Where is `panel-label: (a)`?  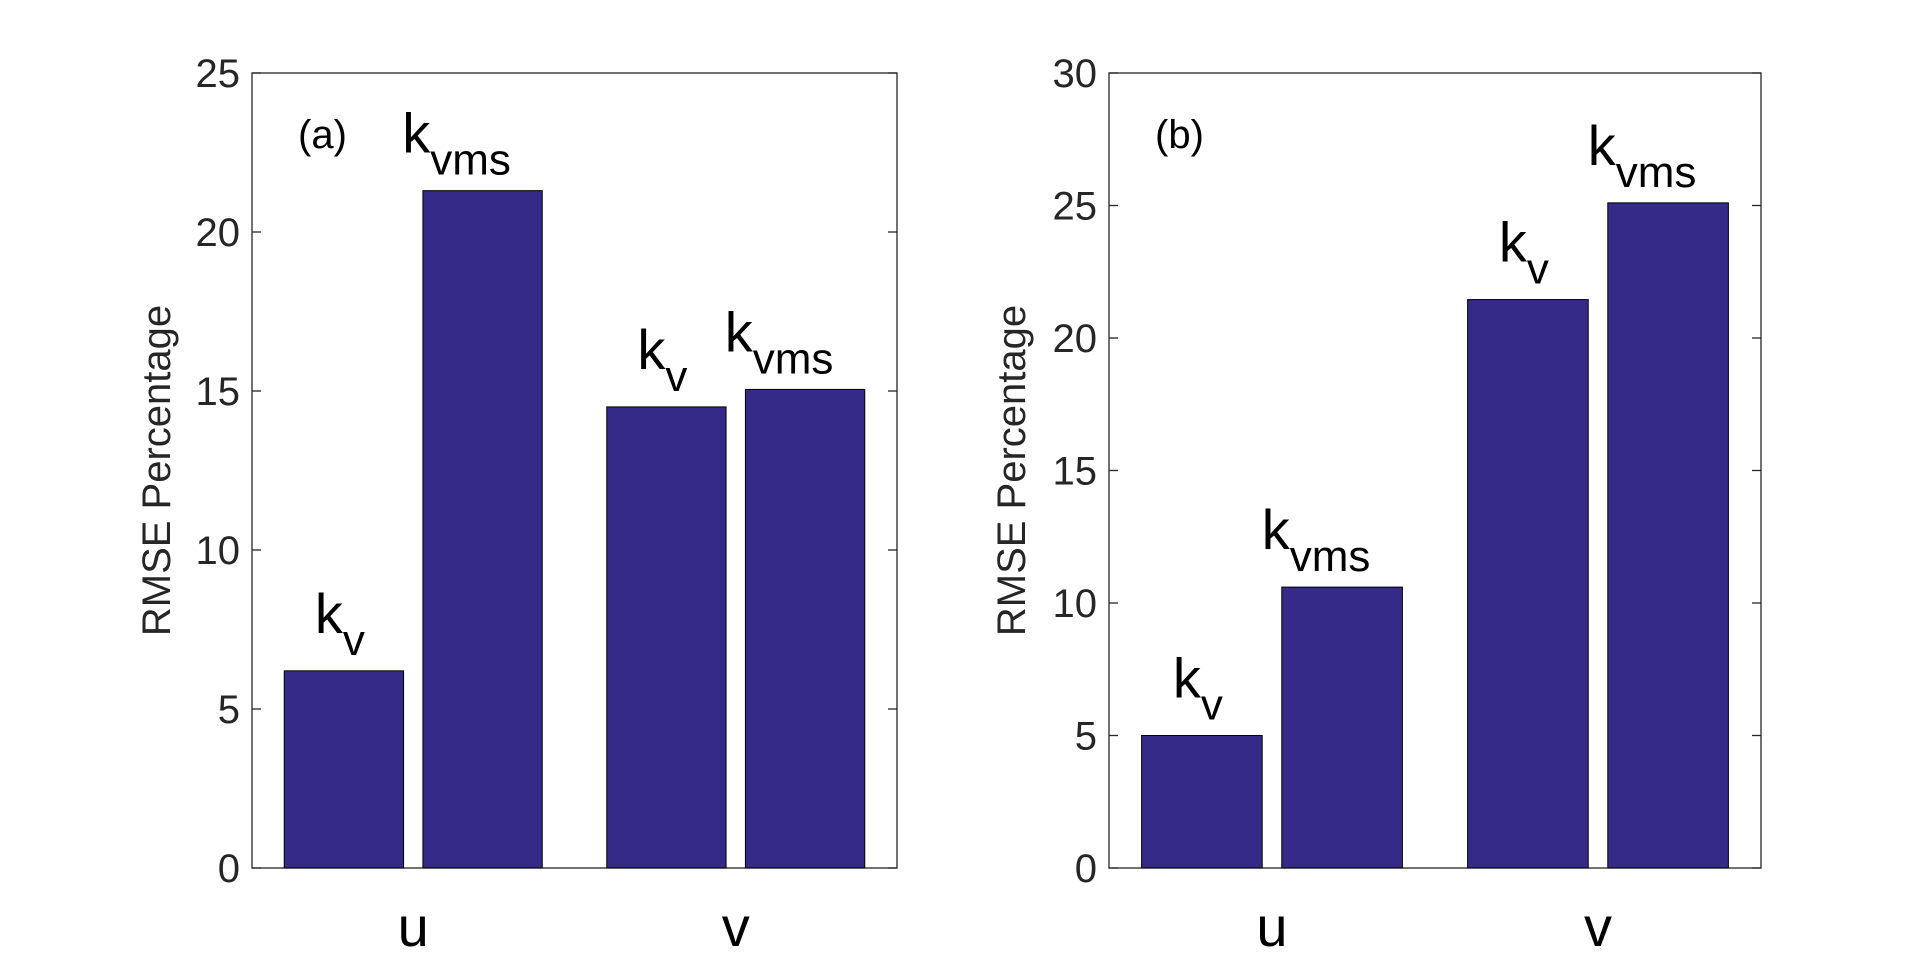 panel-label: (a) is located at coordinates (322, 135).